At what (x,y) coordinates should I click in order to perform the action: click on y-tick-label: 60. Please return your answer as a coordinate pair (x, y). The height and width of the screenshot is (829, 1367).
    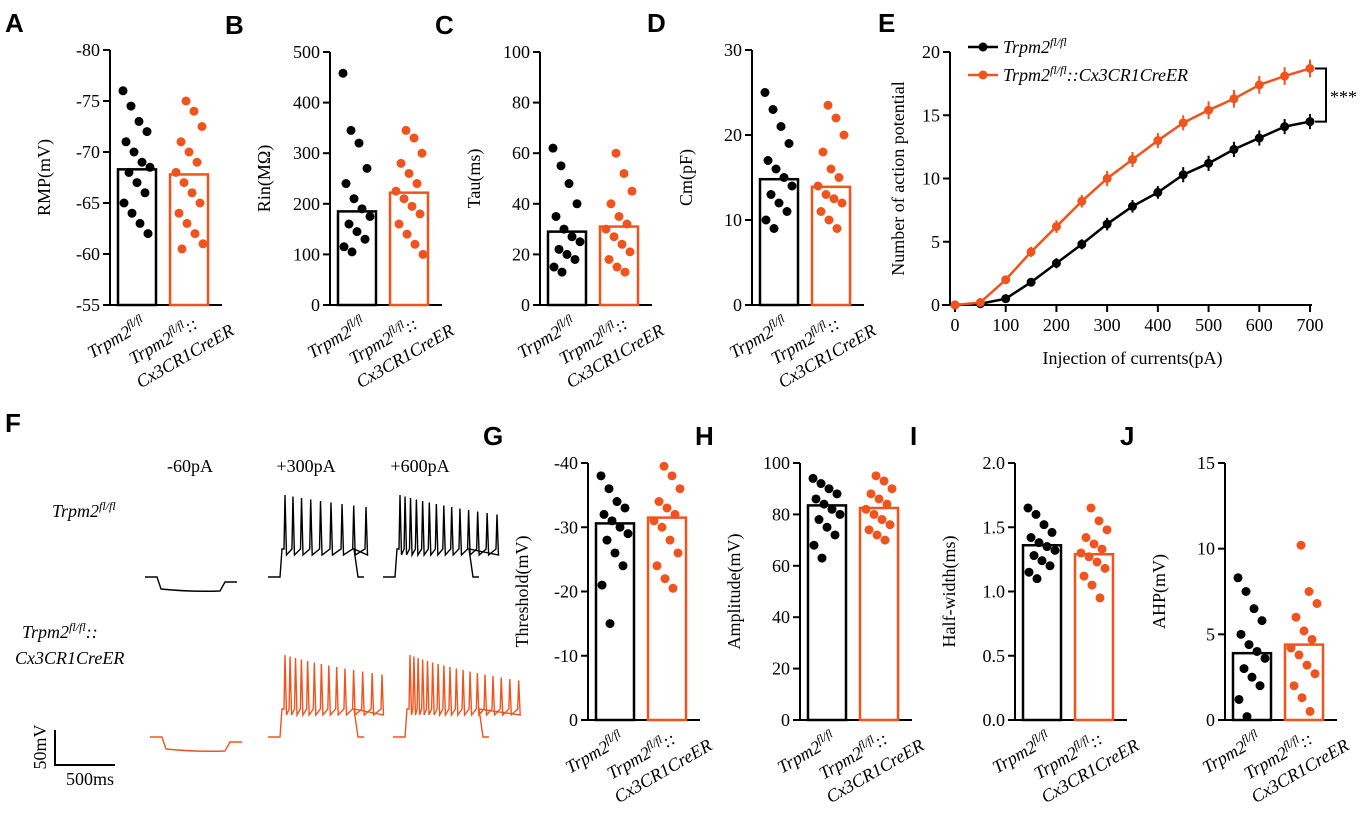
    Looking at the image, I should click on (781, 566).